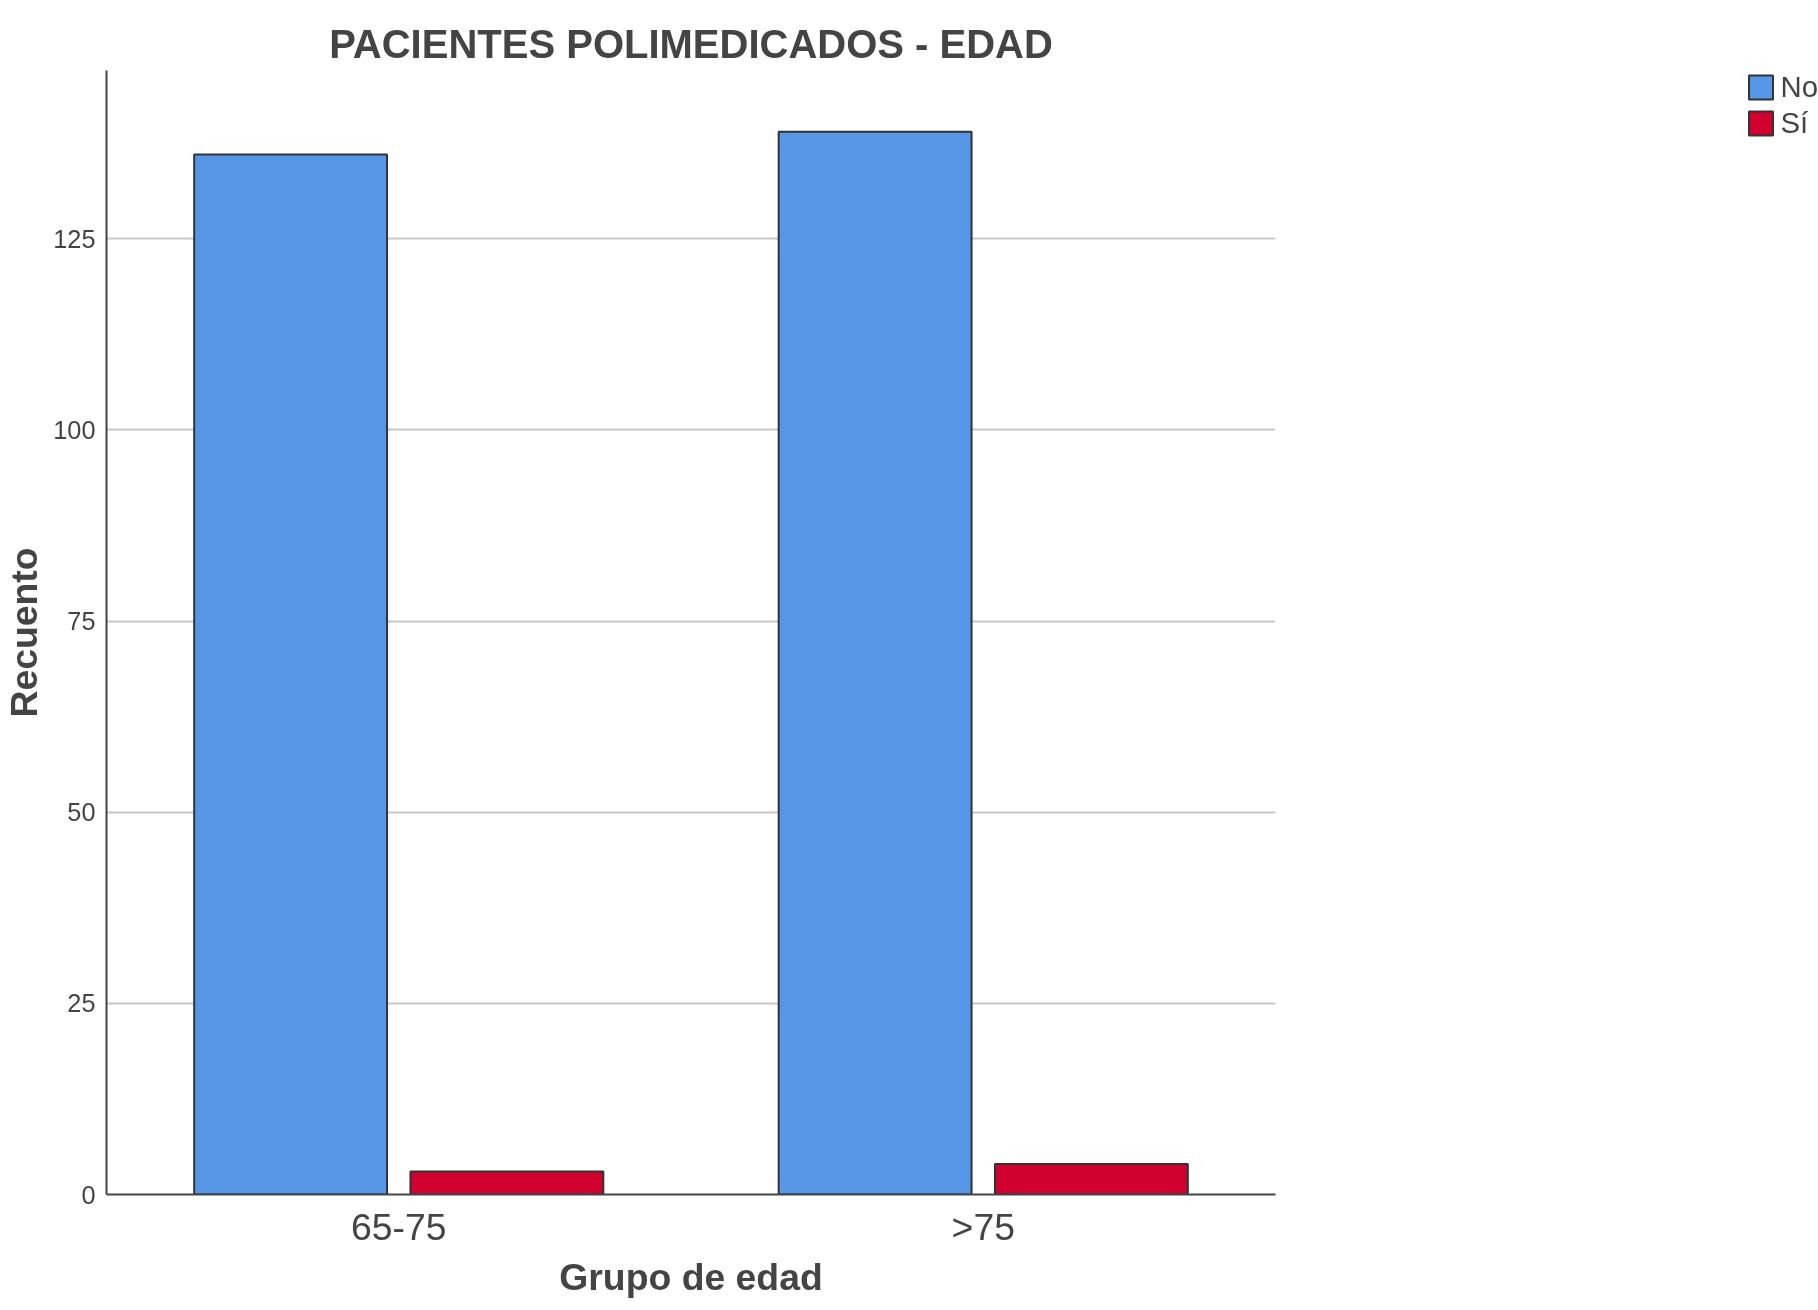 This screenshot has width=1818, height=1310. What do you see at coordinates (24, 632) in the screenshot?
I see `y-axis-title: Recuento` at bounding box center [24, 632].